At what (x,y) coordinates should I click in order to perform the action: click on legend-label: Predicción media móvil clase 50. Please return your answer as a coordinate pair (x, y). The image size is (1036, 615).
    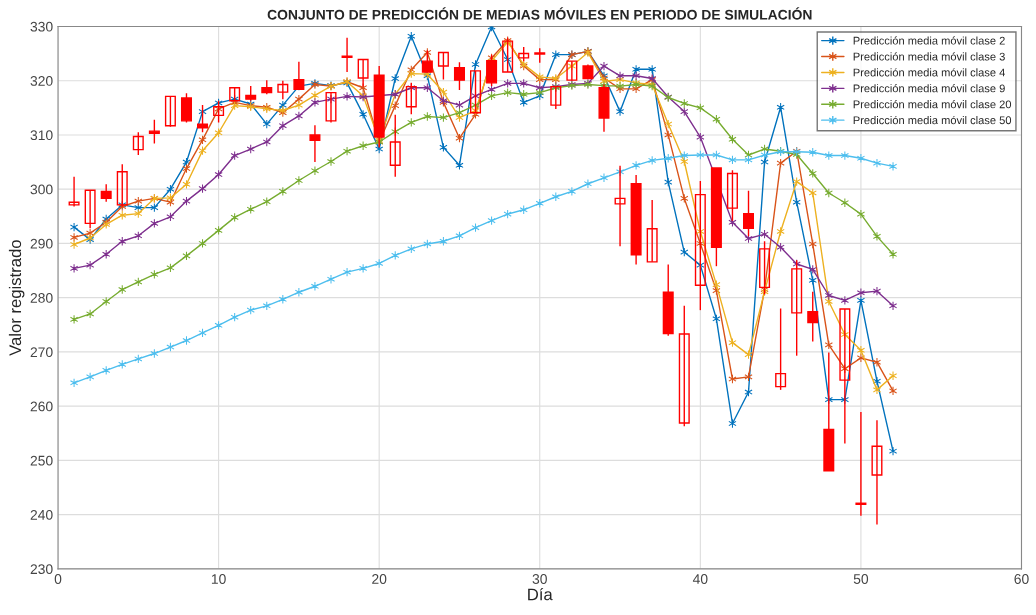
    Looking at the image, I should click on (932, 120).